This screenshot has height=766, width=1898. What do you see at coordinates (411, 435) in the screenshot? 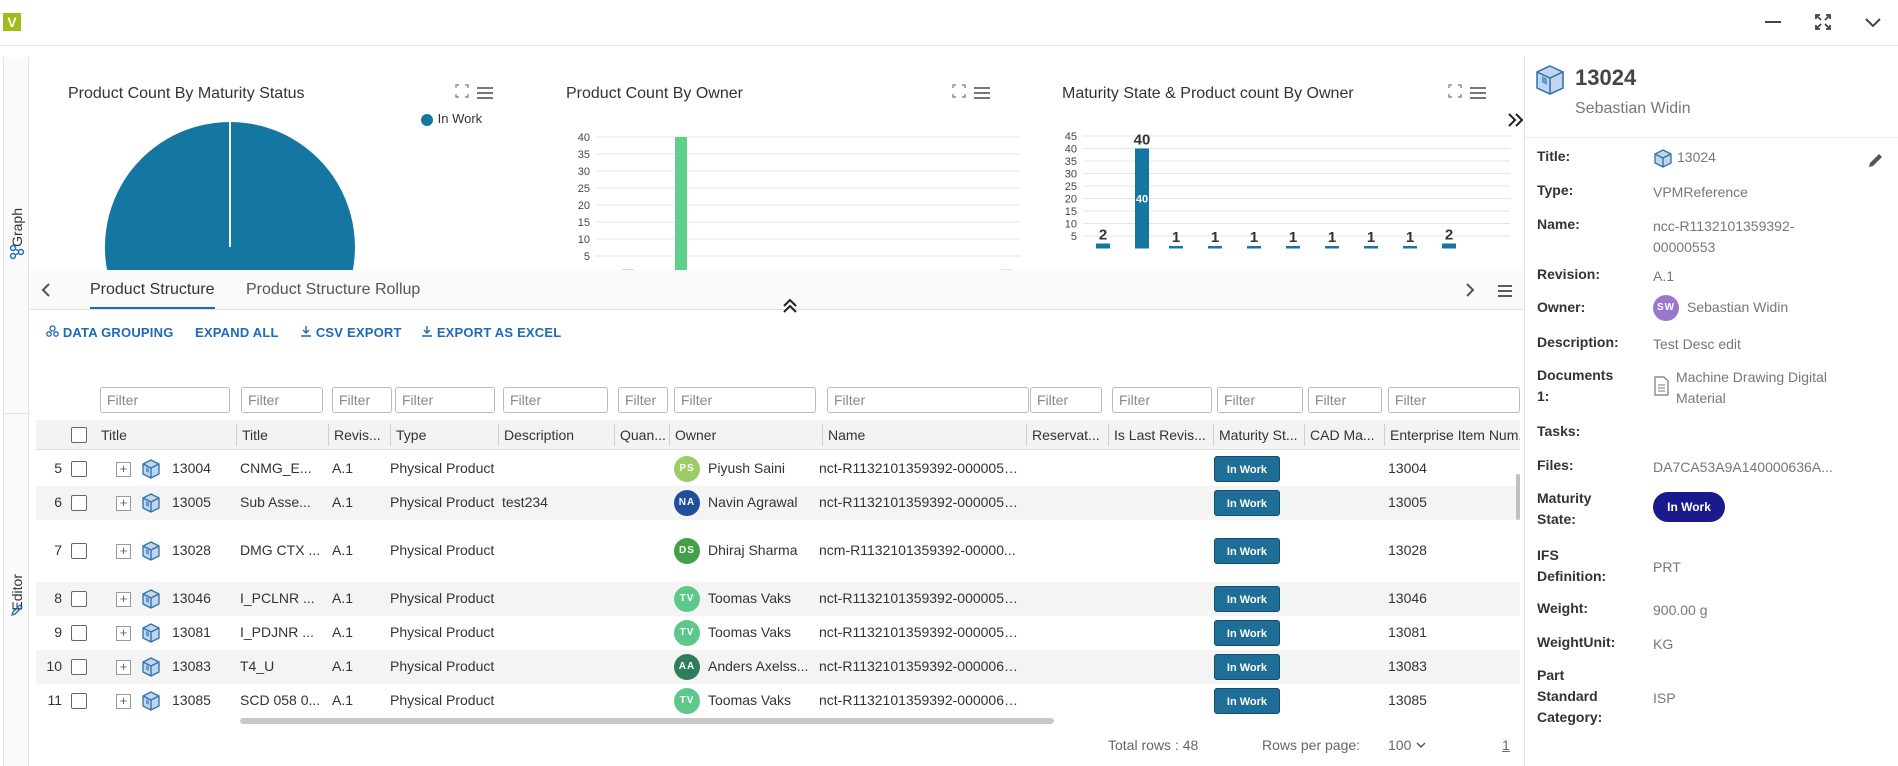
I see `column-header: Type` at bounding box center [411, 435].